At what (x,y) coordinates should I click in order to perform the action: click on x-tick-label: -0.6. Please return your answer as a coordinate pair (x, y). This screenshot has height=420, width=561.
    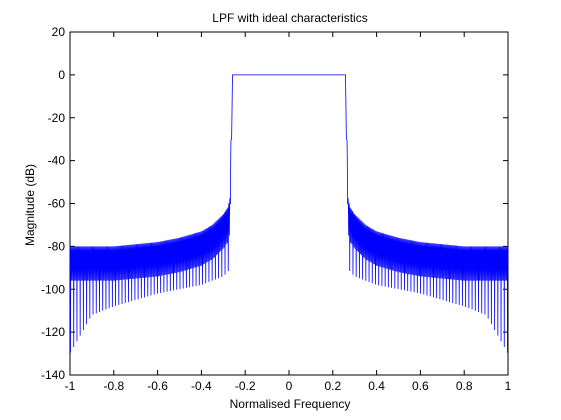
    Looking at the image, I should click on (157, 386).